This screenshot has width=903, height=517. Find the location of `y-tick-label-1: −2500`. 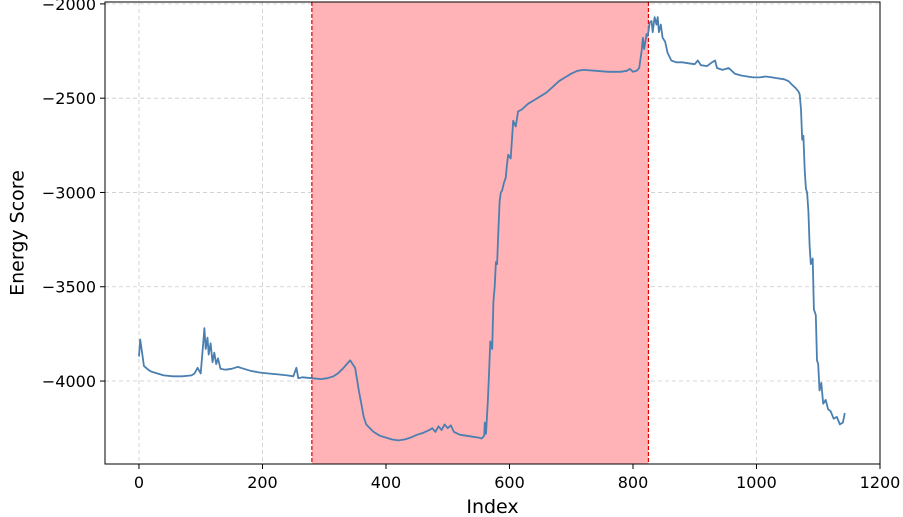

y-tick-label-1: −2500 is located at coordinates (69, 98).